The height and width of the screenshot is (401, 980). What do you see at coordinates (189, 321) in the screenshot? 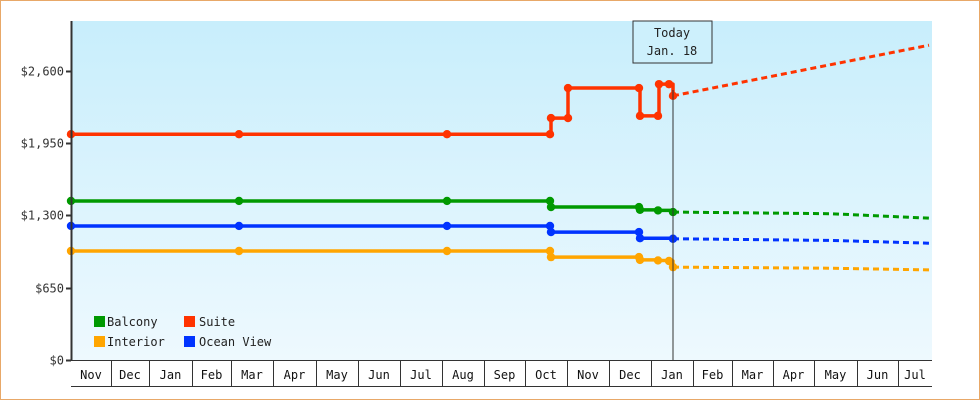
I see `legend-swatch-suite` at bounding box center [189, 321].